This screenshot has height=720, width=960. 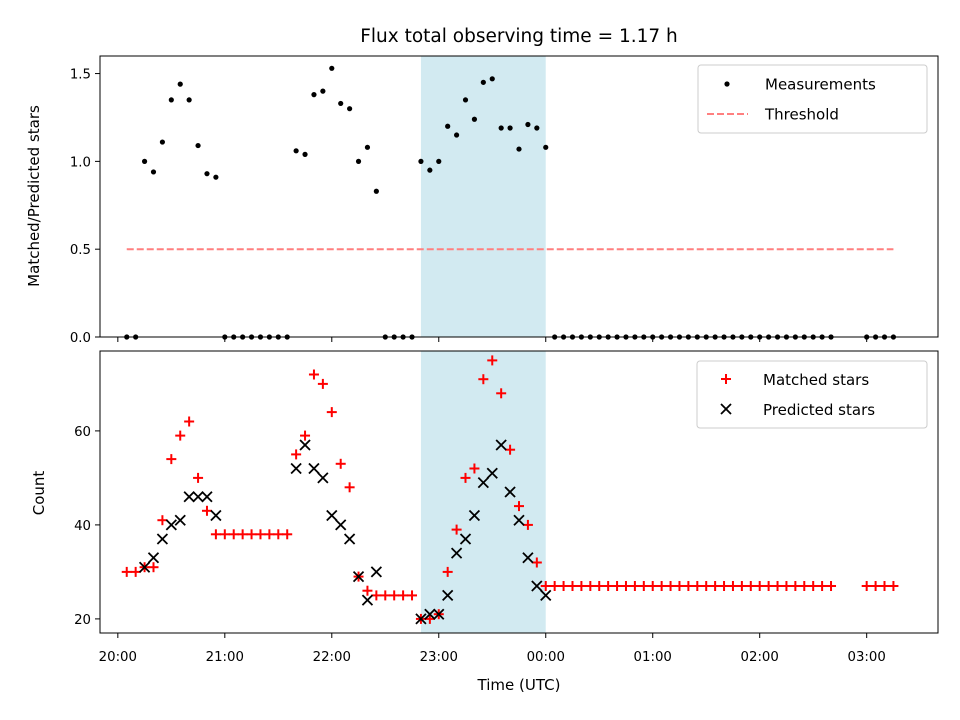 I want to click on bottom-ytick-label: 60, so click(x=82, y=432).